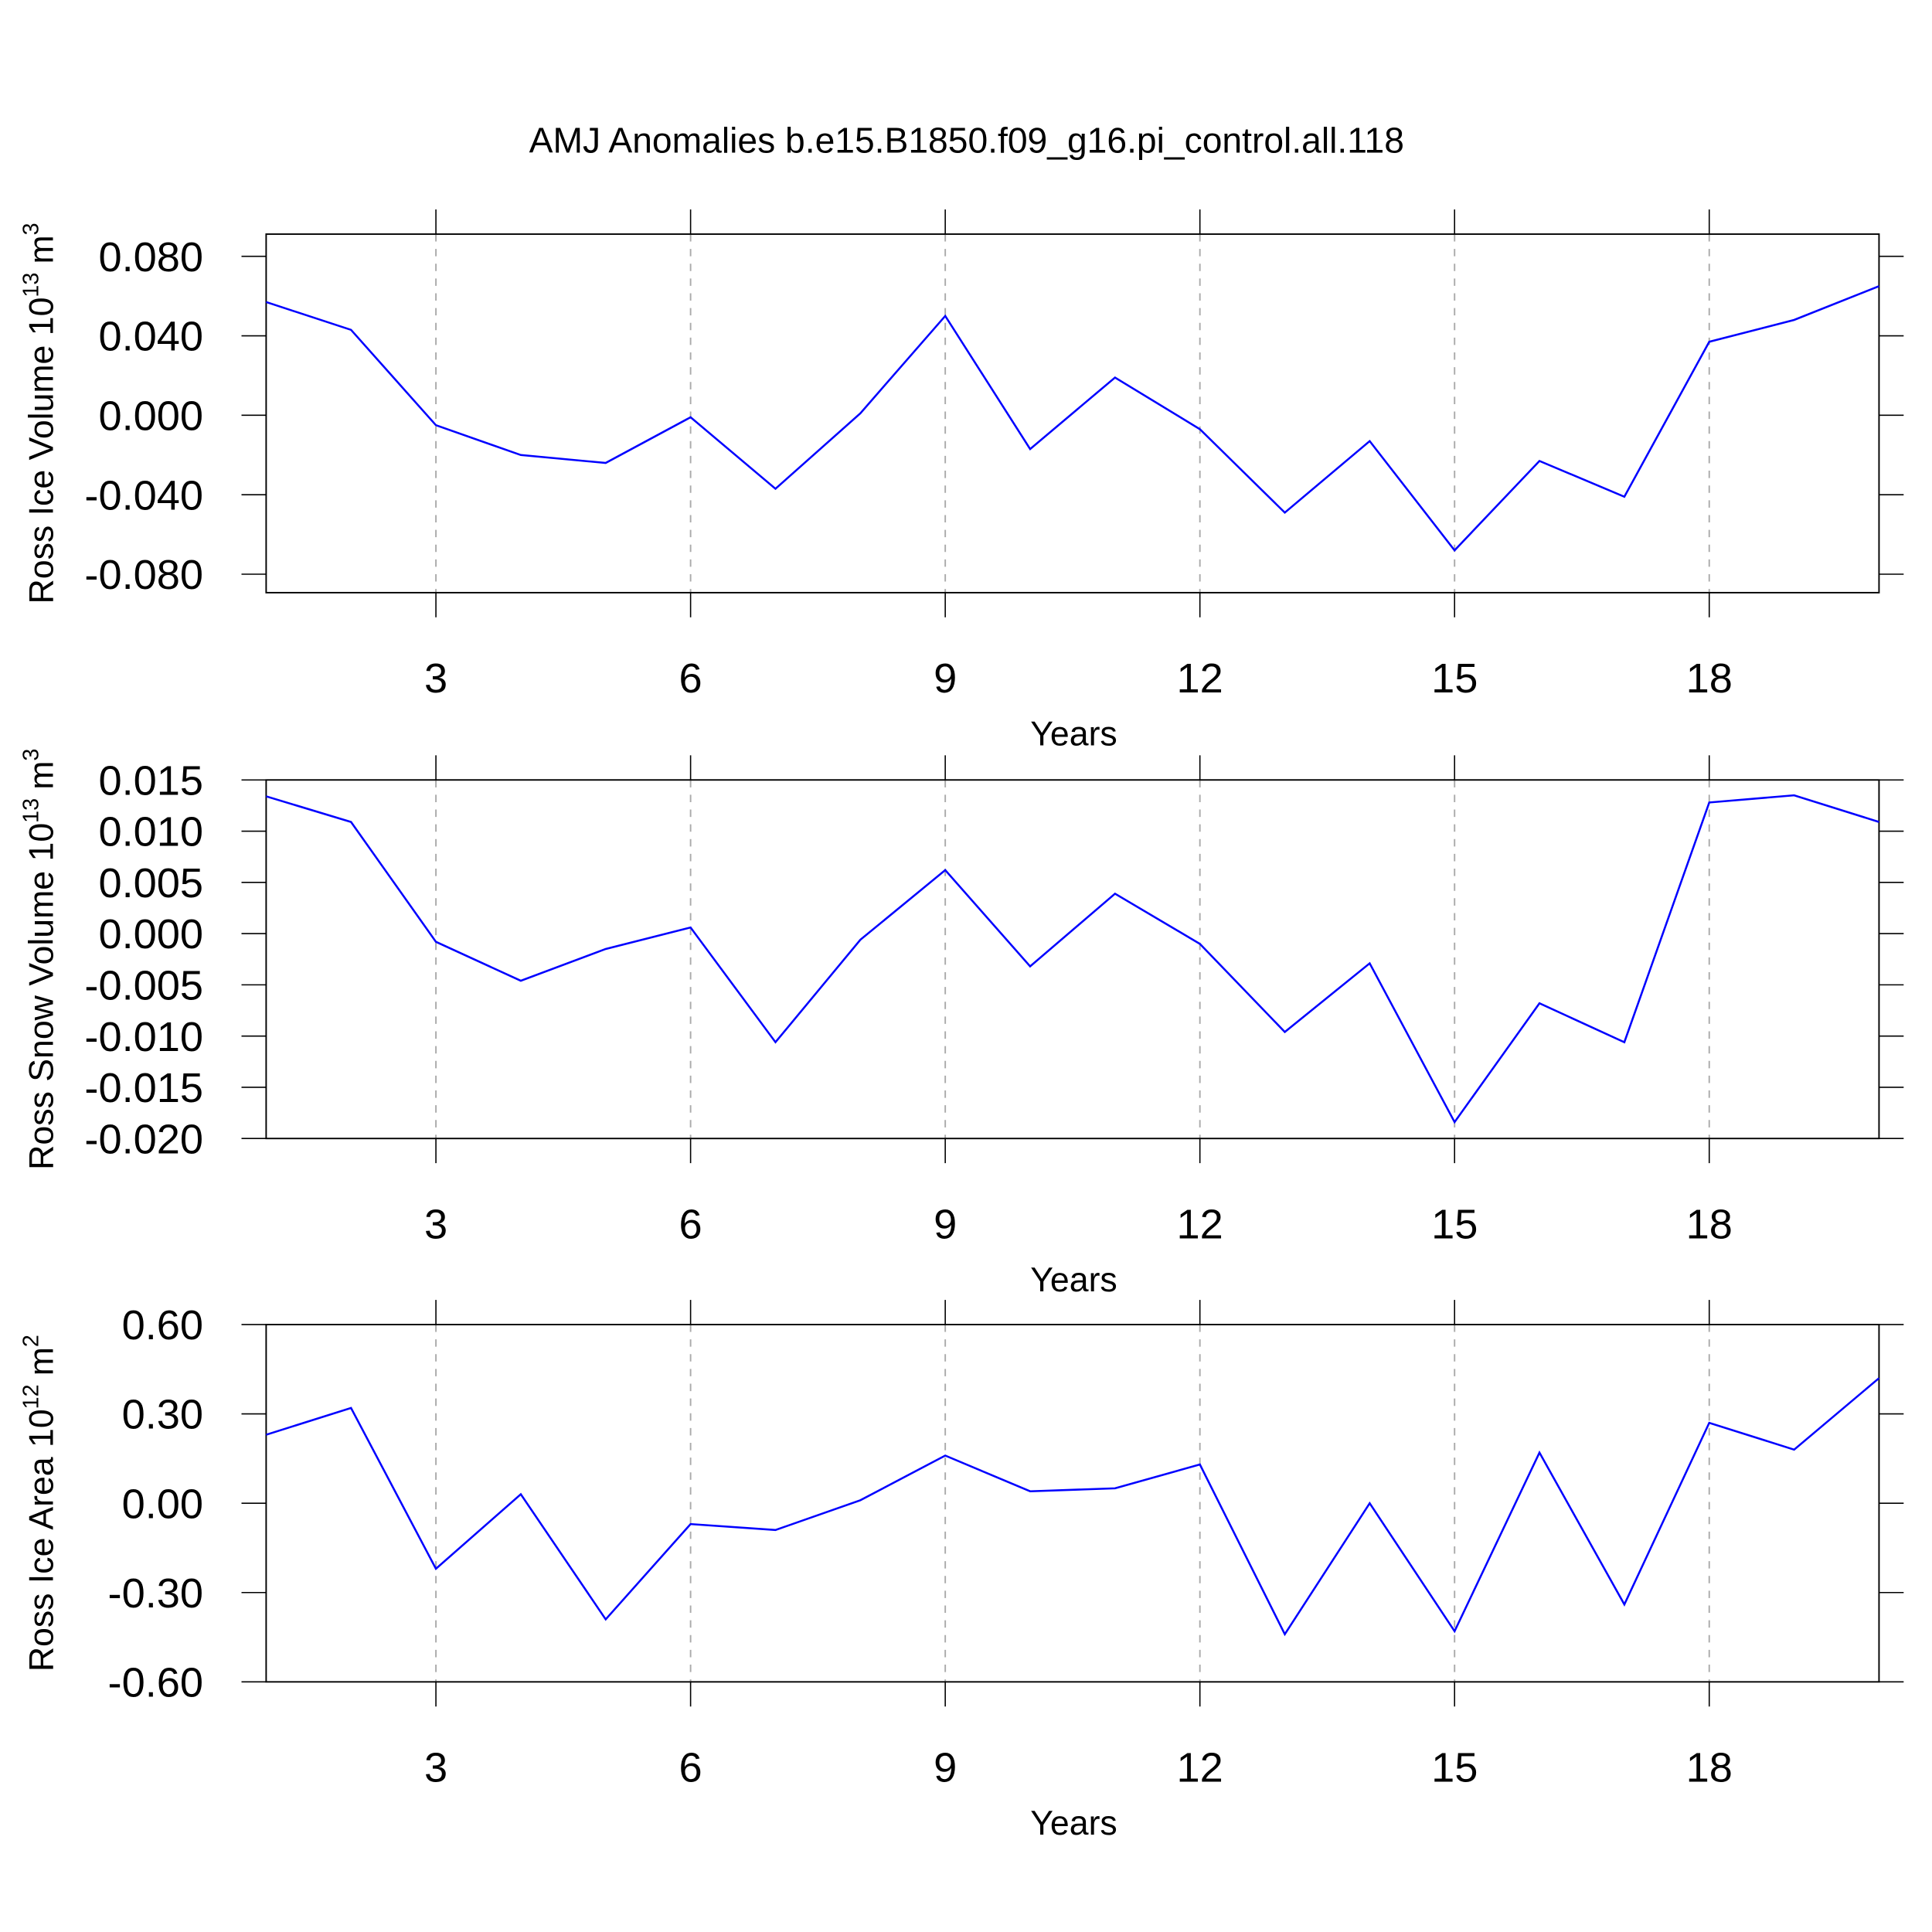  Describe the element at coordinates (144, 496) in the screenshot. I see `y-tick-label: -0.040` at that location.